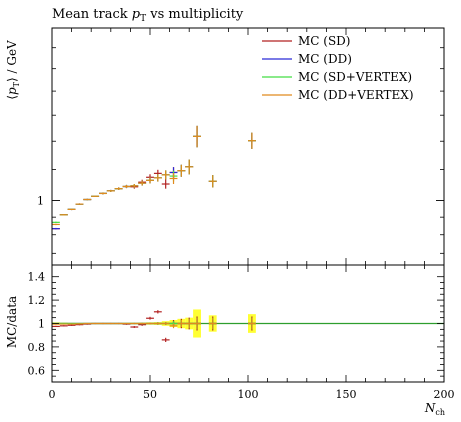 The height and width of the screenshot is (422, 461). Describe the element at coordinates (324, 41) in the screenshot. I see `legend-label: MC (SD)` at that location.